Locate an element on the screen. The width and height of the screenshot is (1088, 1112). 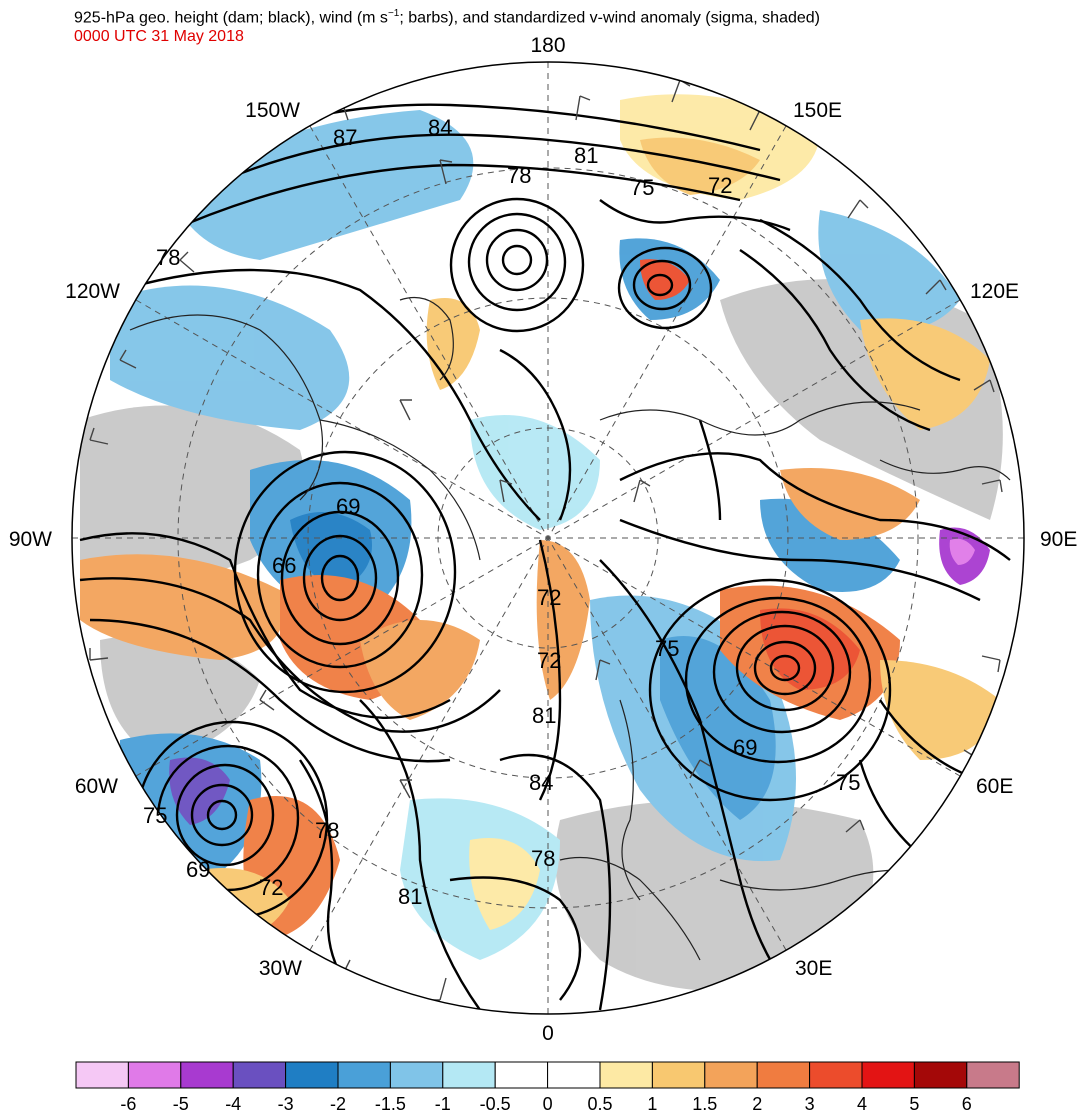
lon-label-180: 180 is located at coordinates (547, 45).